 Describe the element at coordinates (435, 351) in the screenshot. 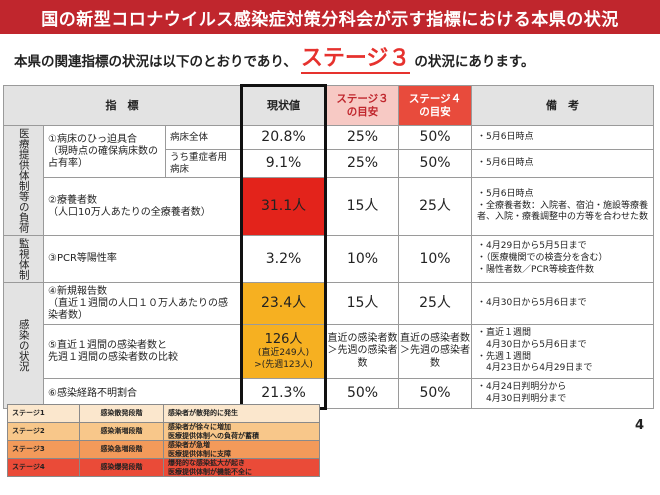

I see `stage4-value: 直近の感染者数＞先週の感染者数` at that location.